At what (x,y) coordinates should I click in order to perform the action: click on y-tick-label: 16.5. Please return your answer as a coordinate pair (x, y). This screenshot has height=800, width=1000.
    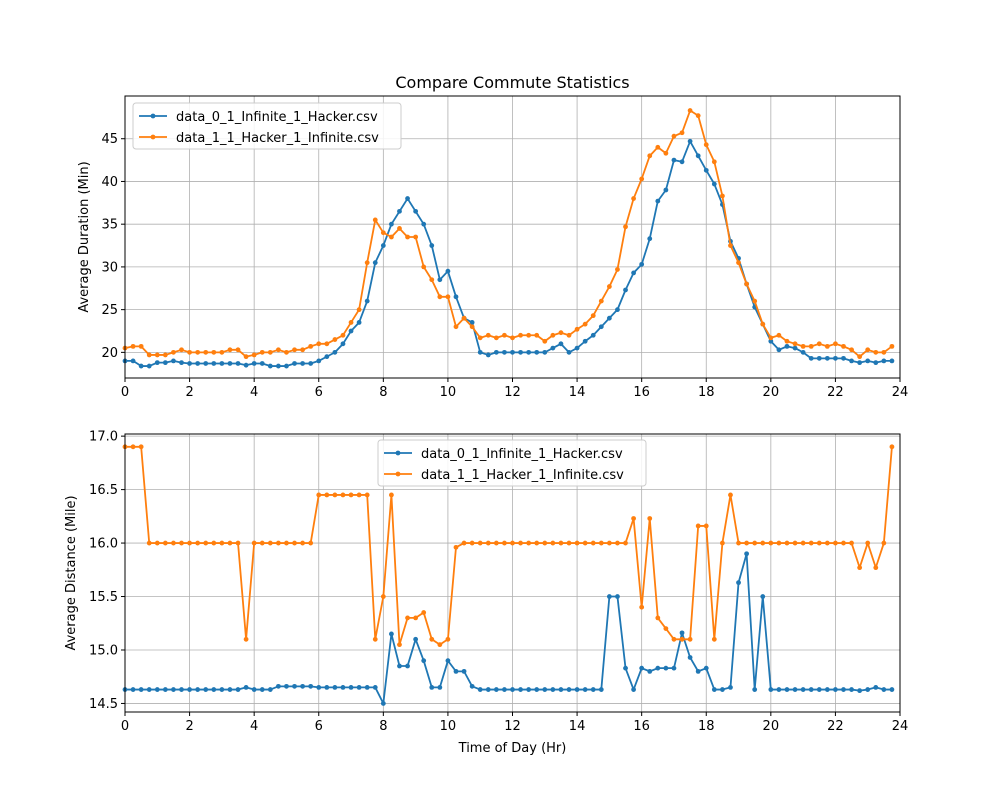
    Looking at the image, I should click on (103, 490).